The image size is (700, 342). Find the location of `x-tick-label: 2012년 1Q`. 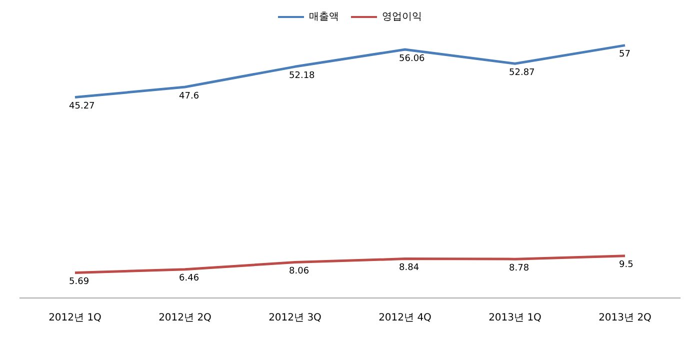

x-tick-label: 2012년 1Q is located at coordinates (75, 318).